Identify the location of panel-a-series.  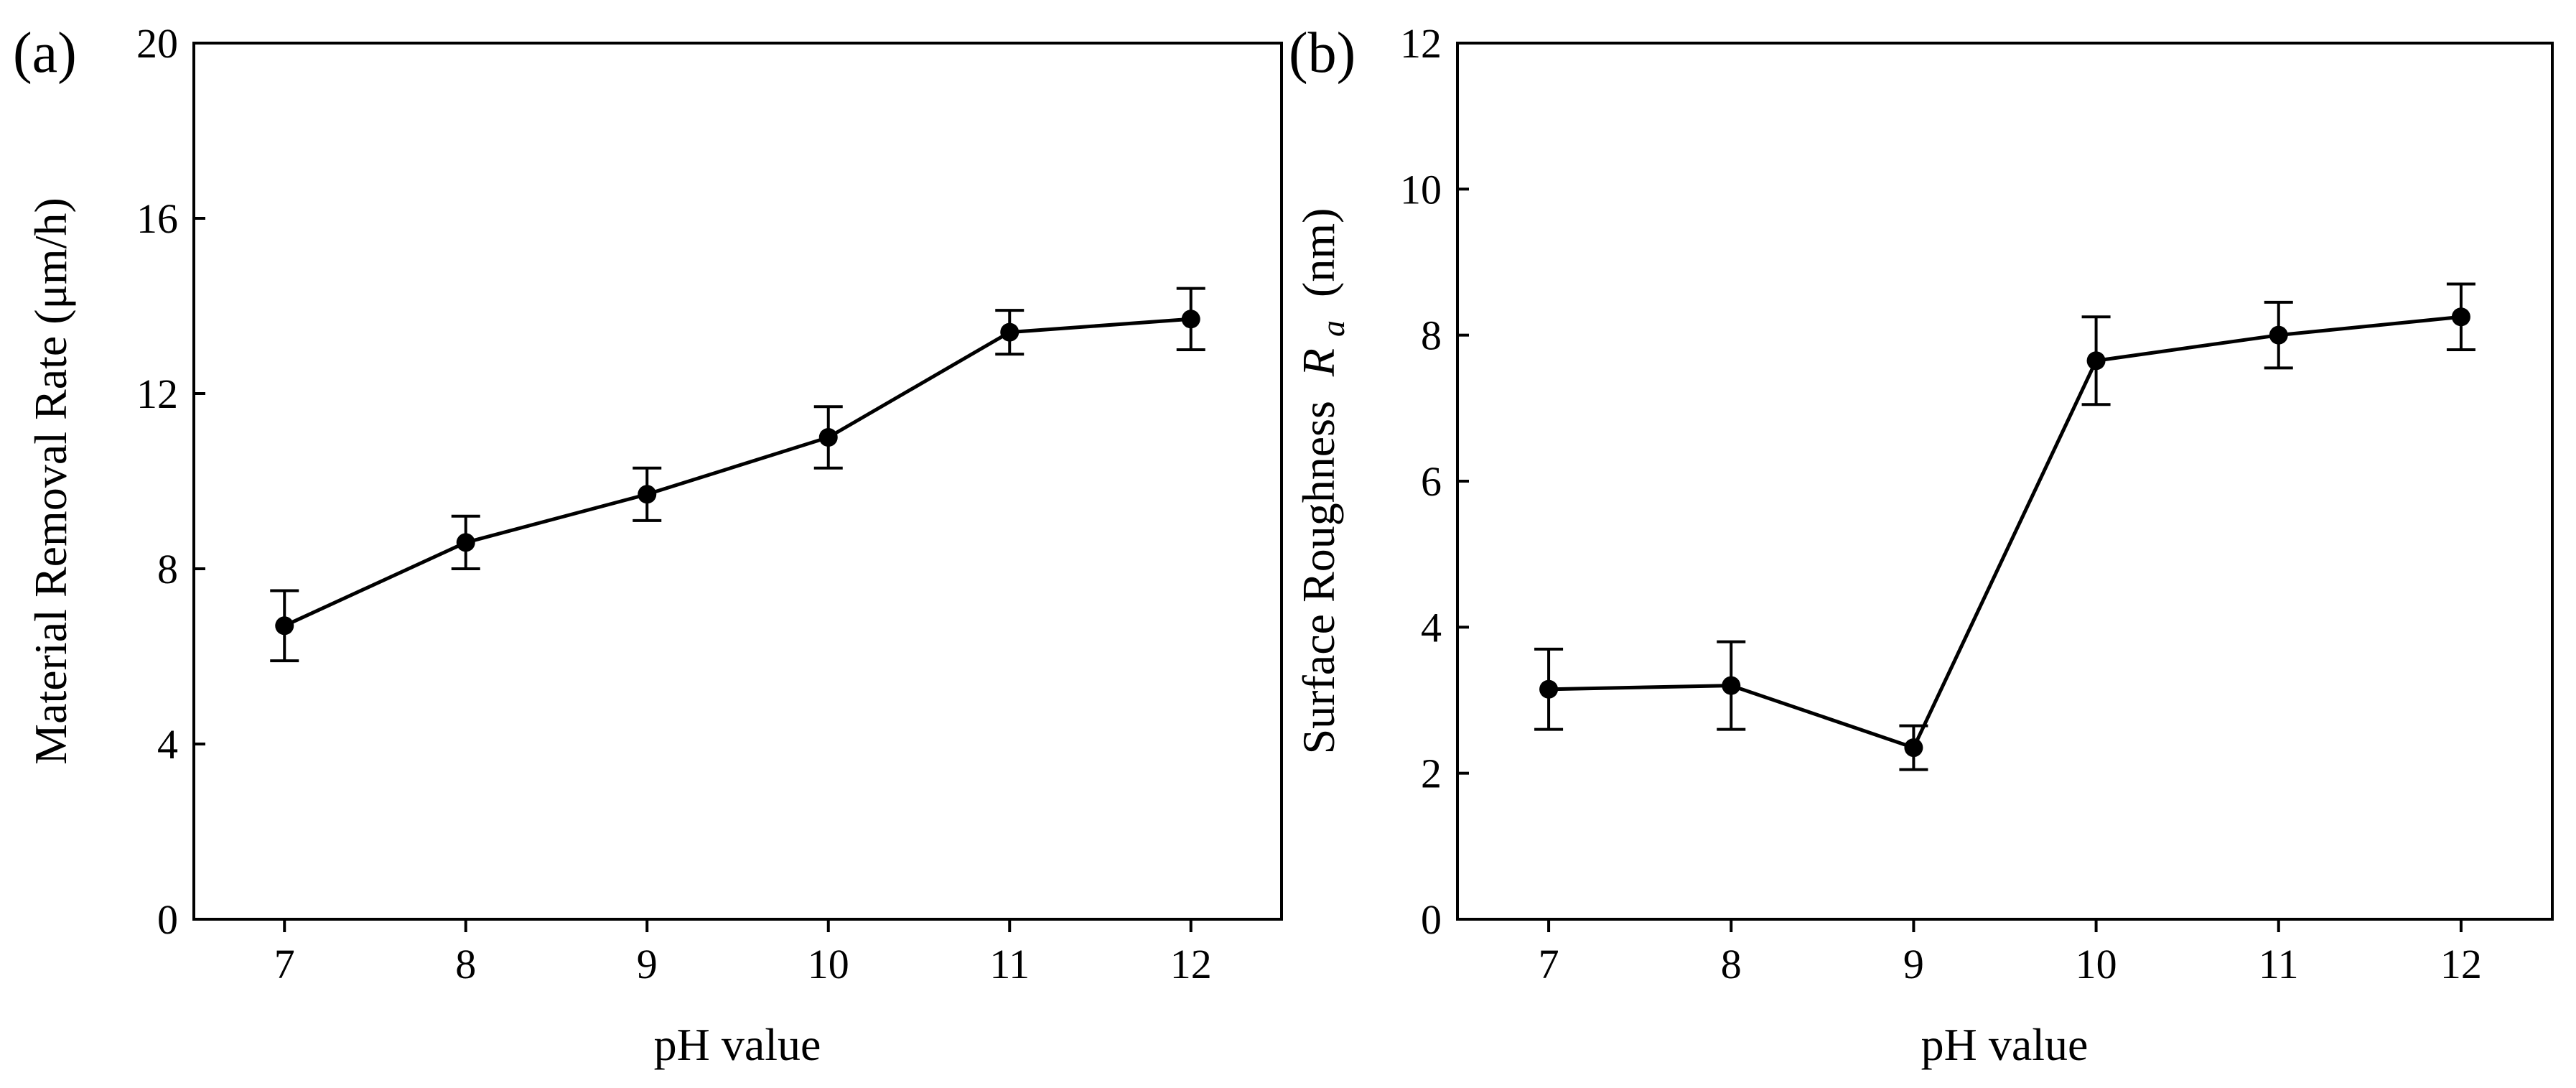
(737, 475).